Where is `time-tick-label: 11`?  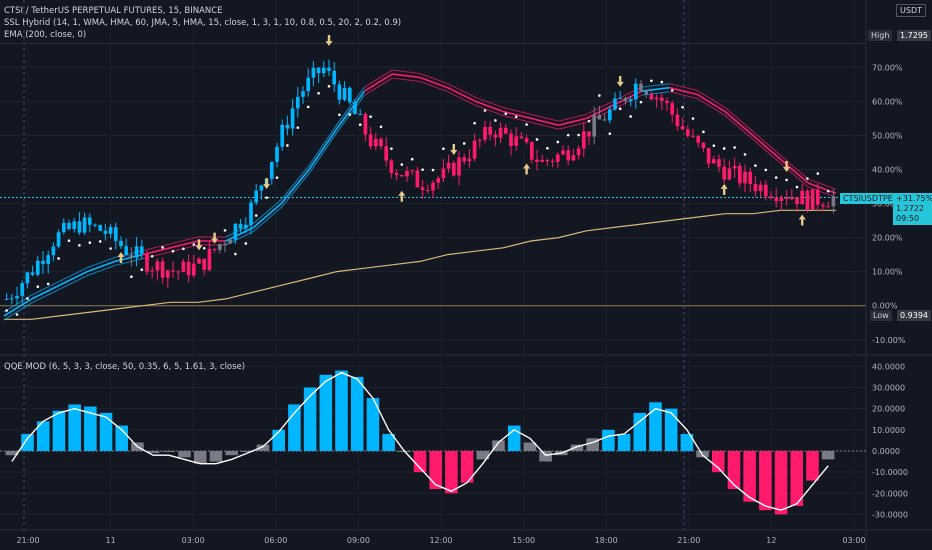
time-tick-label: 11 is located at coordinates (111, 540).